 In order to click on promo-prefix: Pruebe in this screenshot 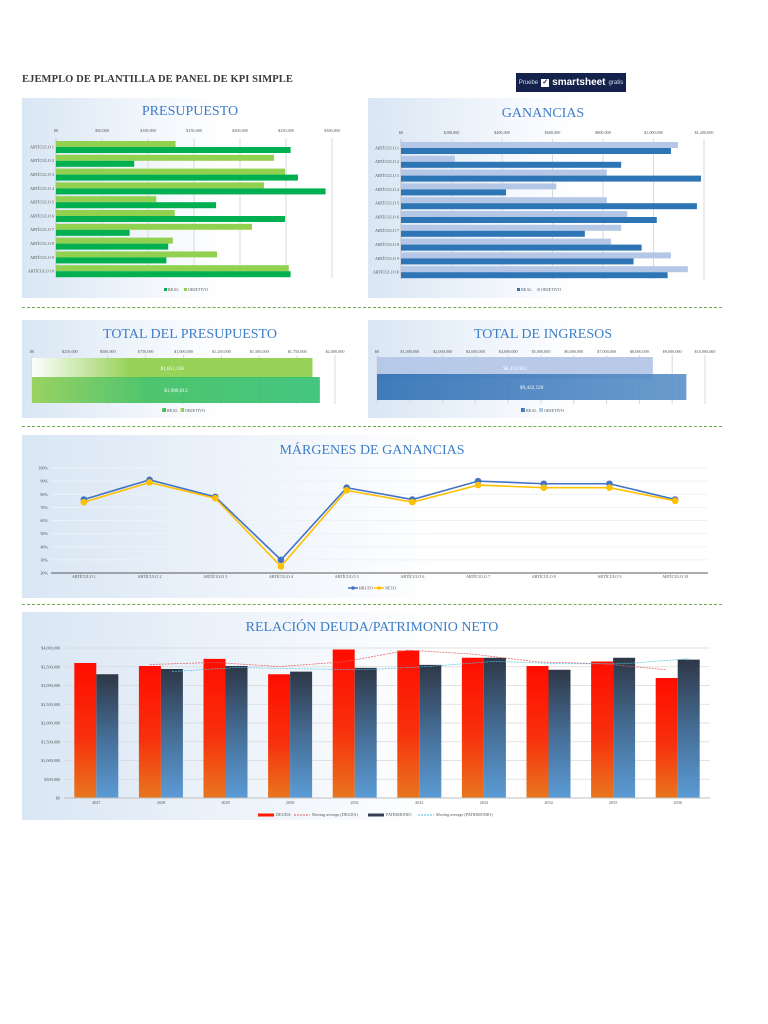, I will do `click(528, 82)`.